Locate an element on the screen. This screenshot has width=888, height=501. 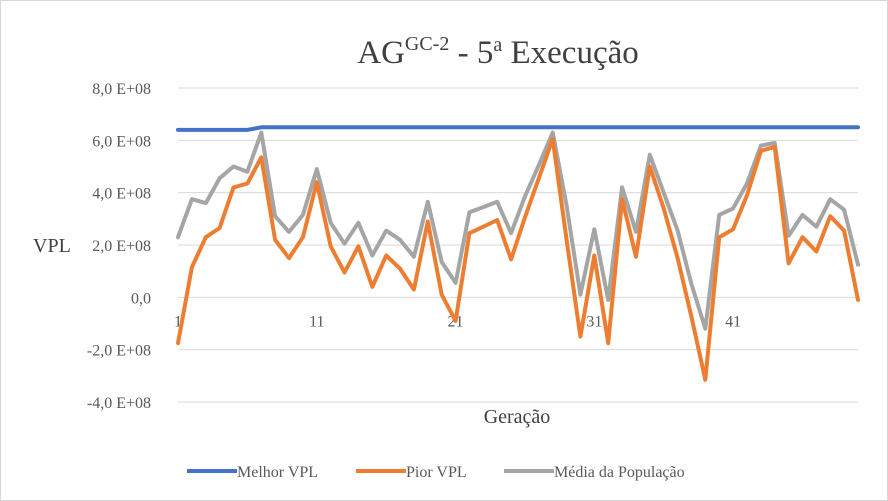
y-tick-label: -2,0 E+08 is located at coordinates (119, 351).